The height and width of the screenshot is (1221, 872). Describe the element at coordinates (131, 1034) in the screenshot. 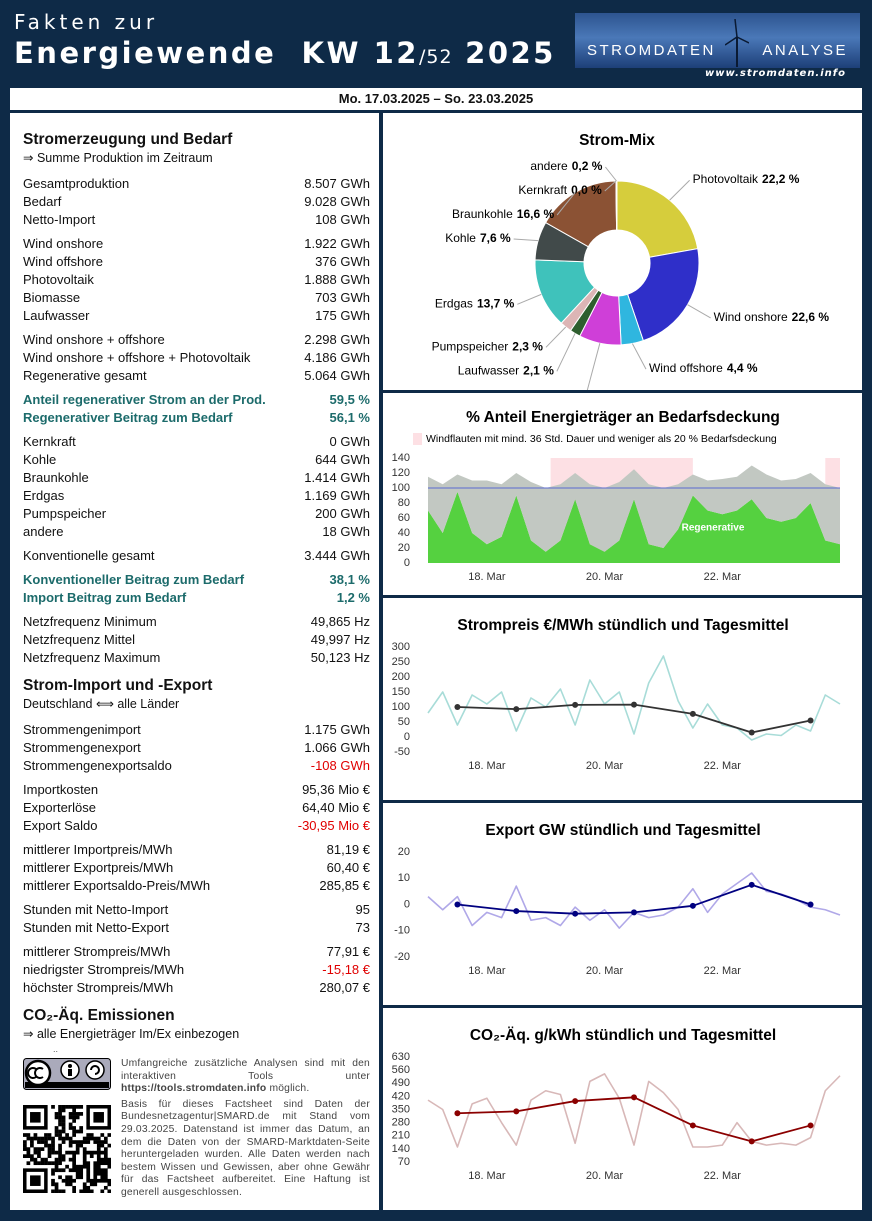

I see `section-subtitle: ⇒ alle Energieträger Im/Ex einbezogen` at that location.